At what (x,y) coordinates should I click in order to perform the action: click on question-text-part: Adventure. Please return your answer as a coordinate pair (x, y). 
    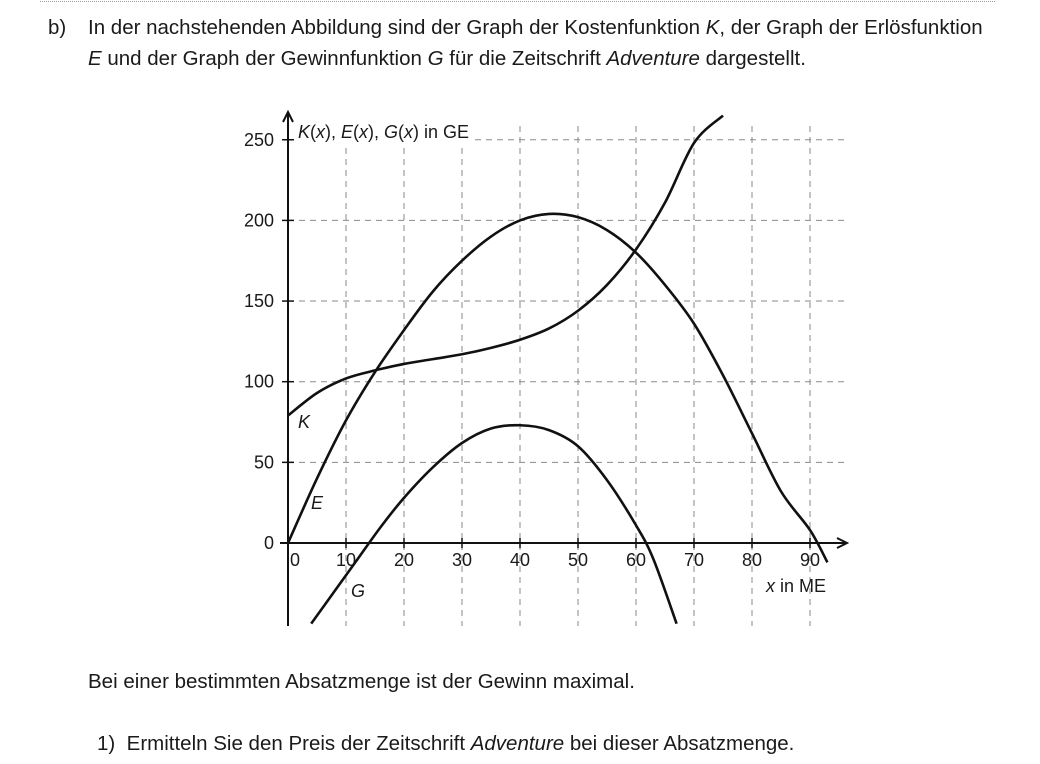
    Looking at the image, I should click on (517, 743).